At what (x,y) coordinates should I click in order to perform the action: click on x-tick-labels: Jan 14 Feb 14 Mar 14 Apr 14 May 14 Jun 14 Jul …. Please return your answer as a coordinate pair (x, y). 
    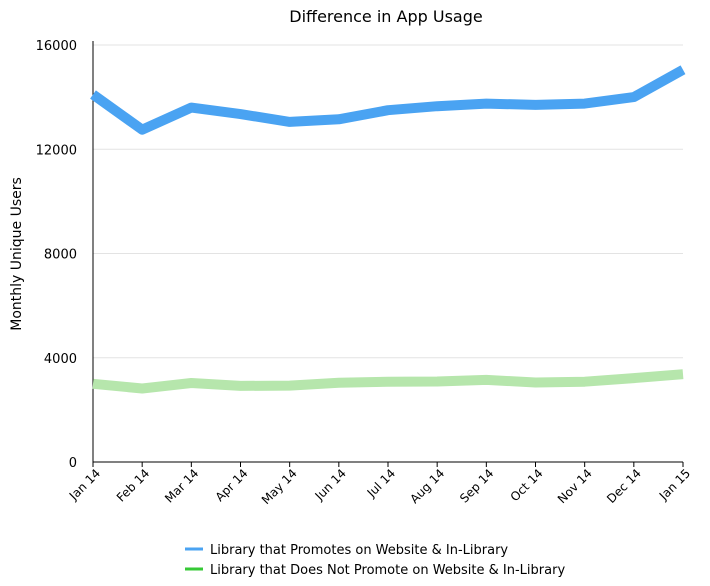
    Looking at the image, I should click on (379, 486).